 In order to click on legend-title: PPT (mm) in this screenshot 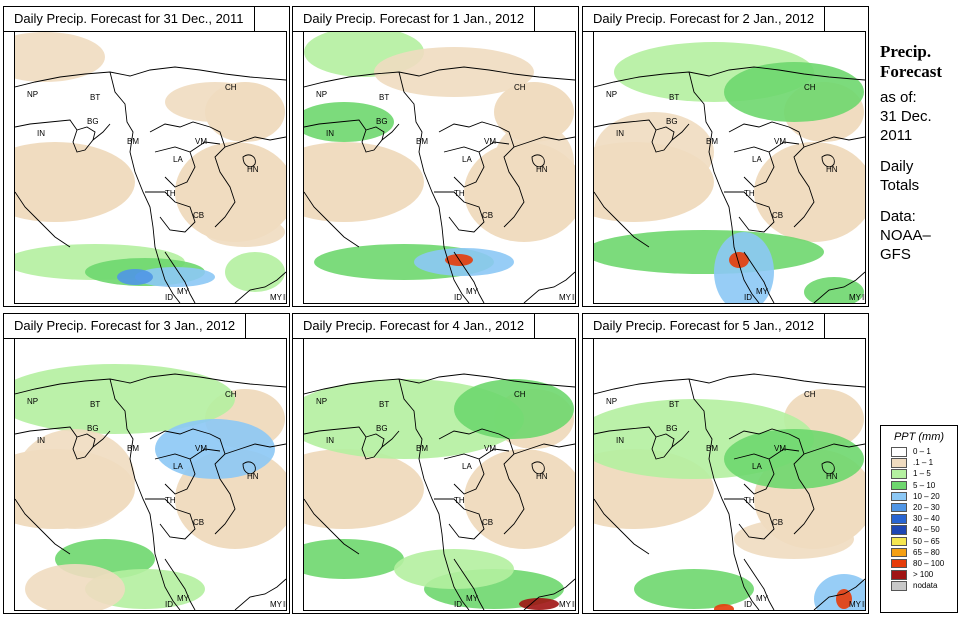, I will do `click(919, 437)`.